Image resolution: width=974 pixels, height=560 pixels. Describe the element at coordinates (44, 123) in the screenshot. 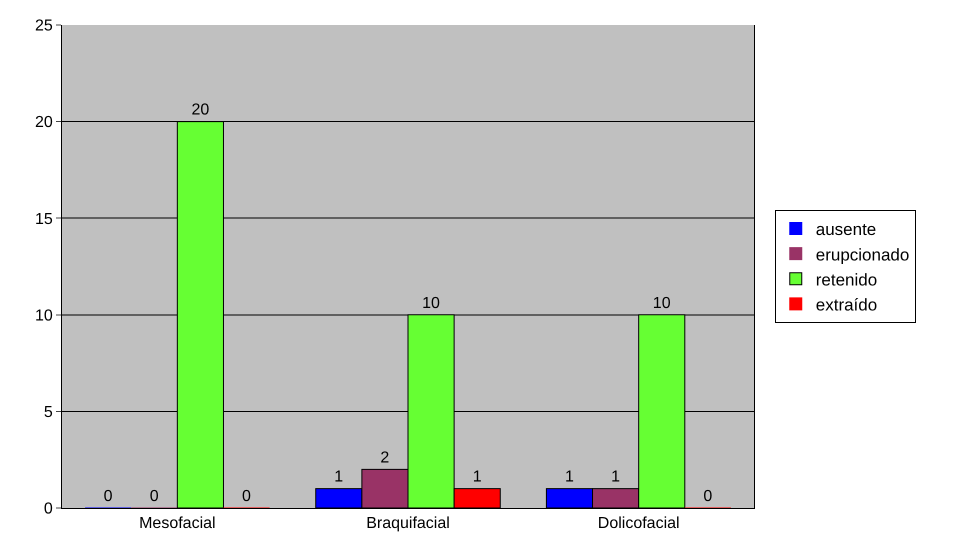

I see `y-tick-label: 20` at that location.